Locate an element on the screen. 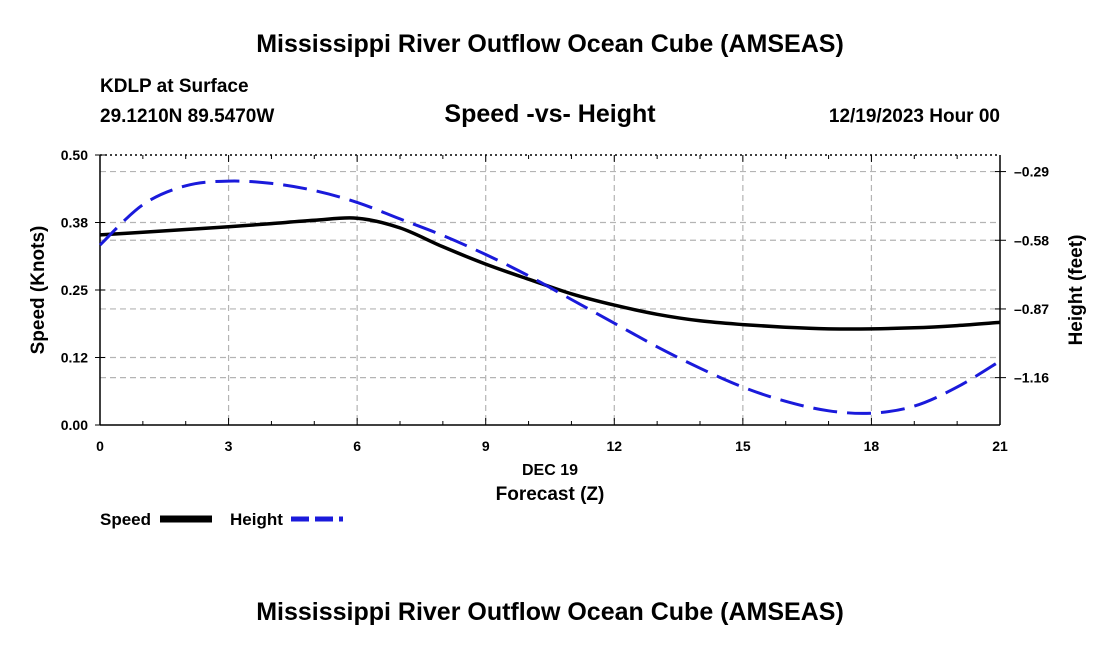 This screenshot has width=1100, height=650. x-tick-label: 0 is located at coordinates (100, 446).